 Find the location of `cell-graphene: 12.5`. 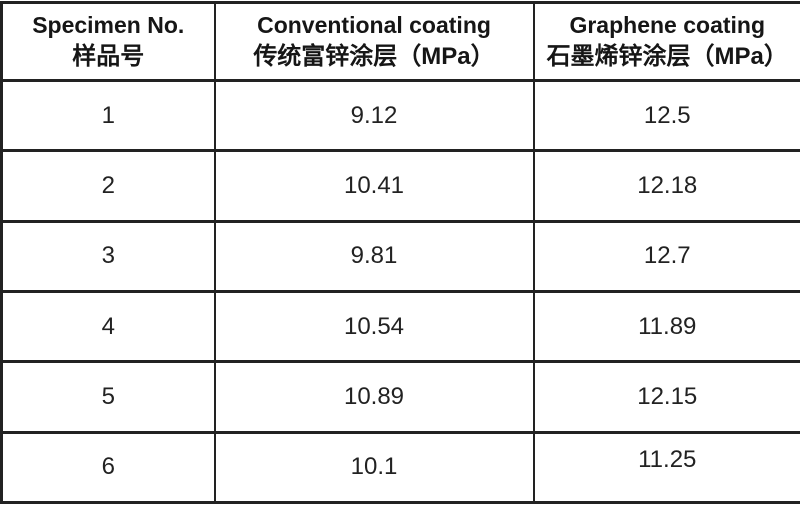

cell-graphene: 12.5 is located at coordinates (666, 115).